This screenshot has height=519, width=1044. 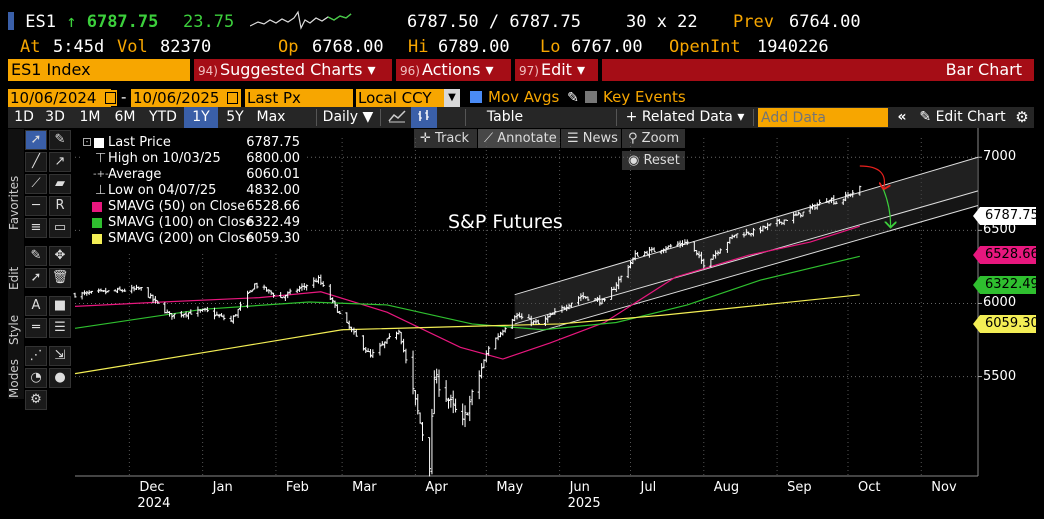 I want to click on price-field-select: Last Px, so click(x=299, y=98).